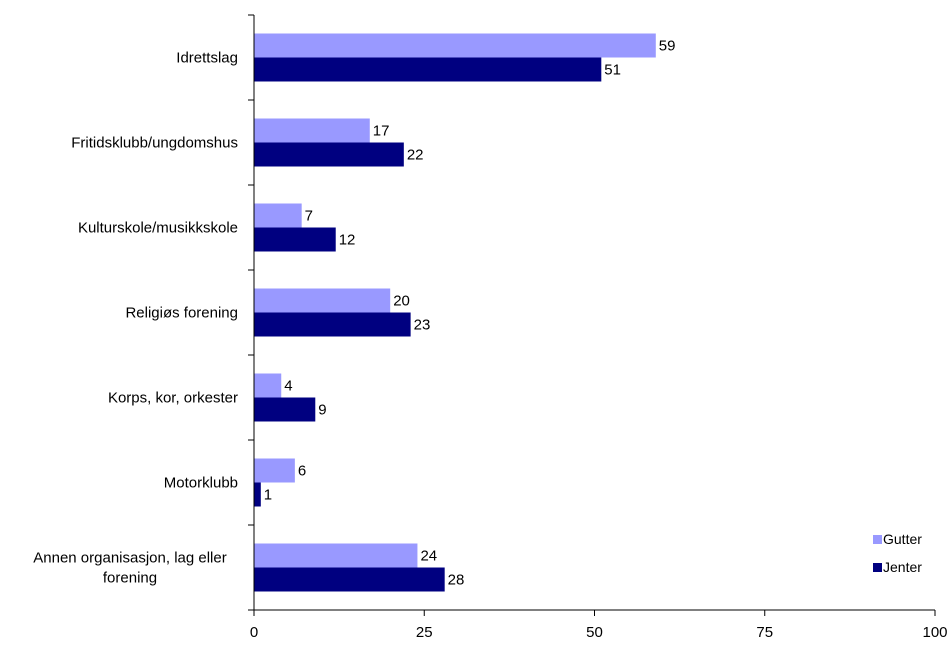 This screenshot has width=951, height=646. Describe the element at coordinates (456, 580) in the screenshot. I see `data-label-jenter-6: 28` at that location.